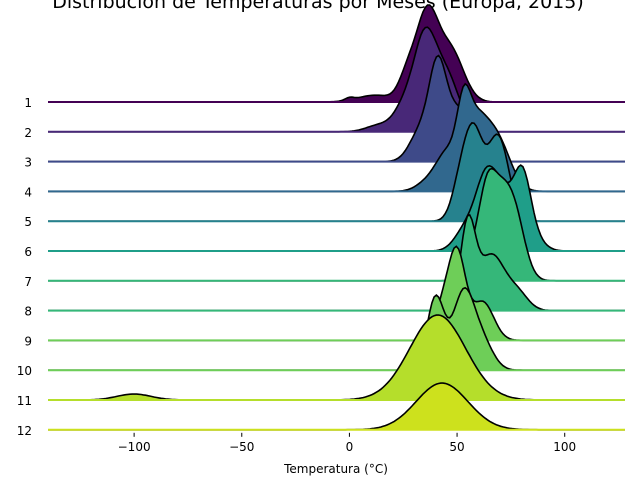 Image resolution: width=640 pixels, height=480 pixels. I want to click on y-tick-label-9: 9, so click(28, 341).